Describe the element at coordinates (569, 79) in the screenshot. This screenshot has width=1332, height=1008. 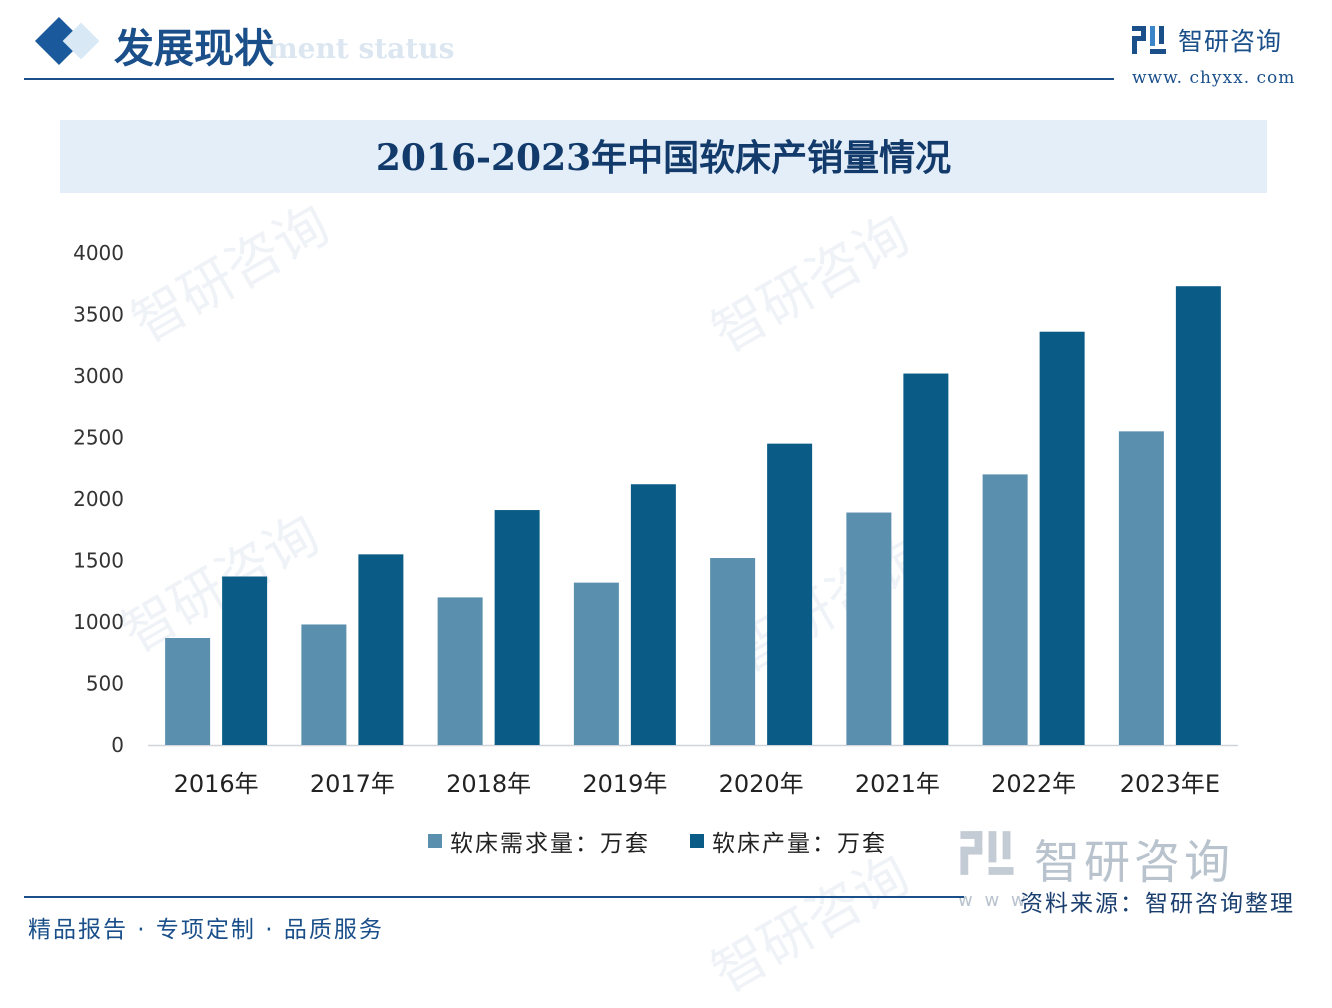
I see `header-divider` at that location.